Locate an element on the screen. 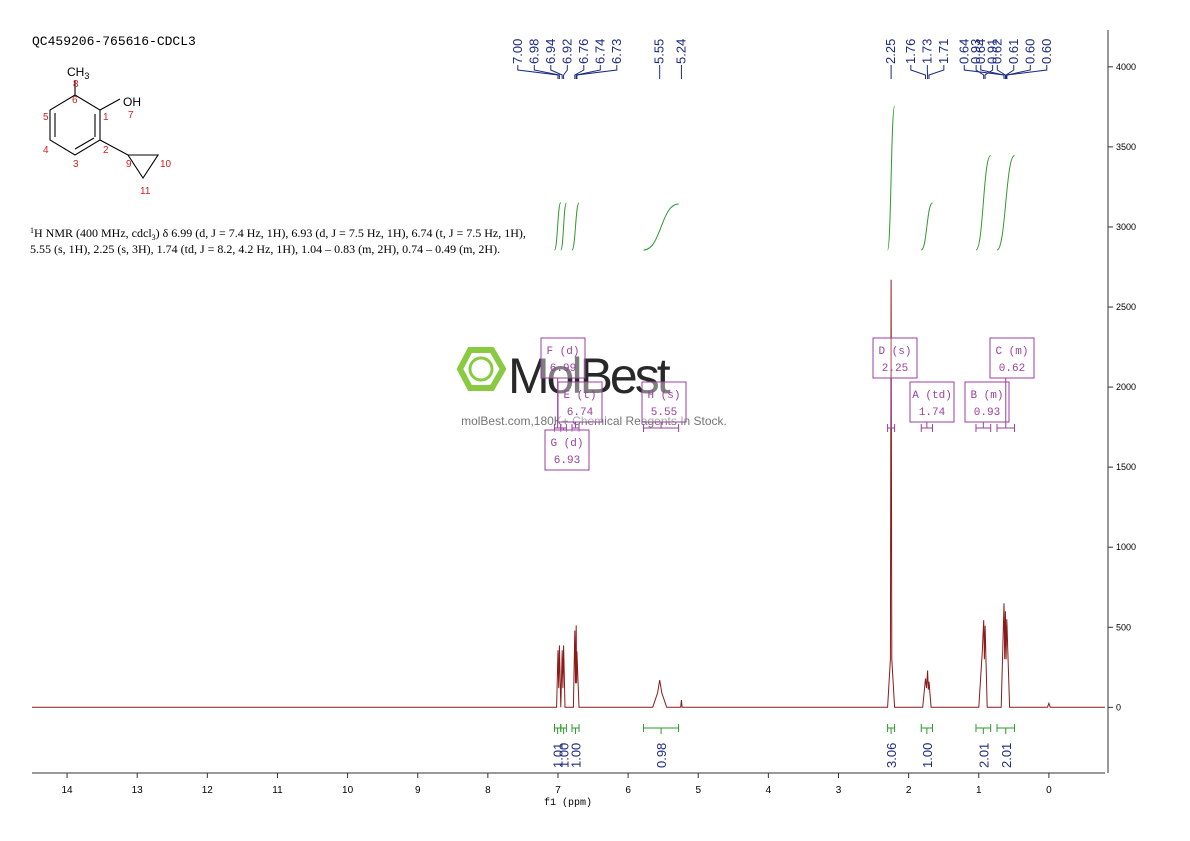 The width and height of the screenshot is (1190, 841). peak-label: 6.98 is located at coordinates (533, 51).